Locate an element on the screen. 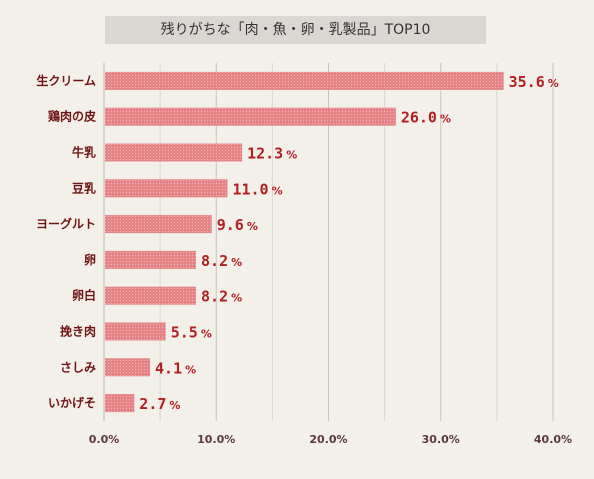  category-label: 生クリーム is located at coordinates (66, 80).